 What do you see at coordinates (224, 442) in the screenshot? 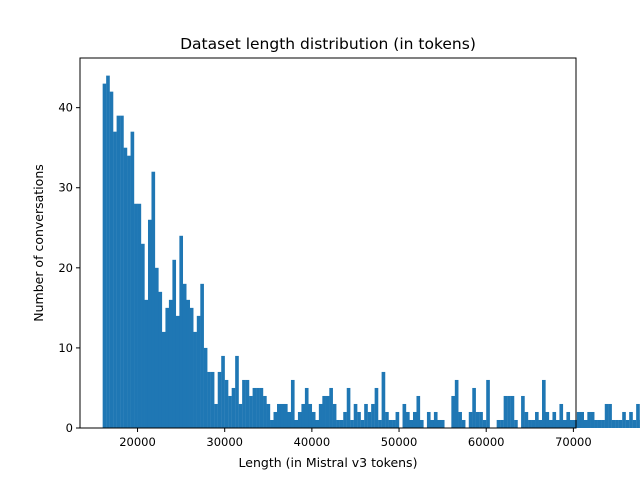
I see `x-tick-label: 30000` at bounding box center [224, 442].